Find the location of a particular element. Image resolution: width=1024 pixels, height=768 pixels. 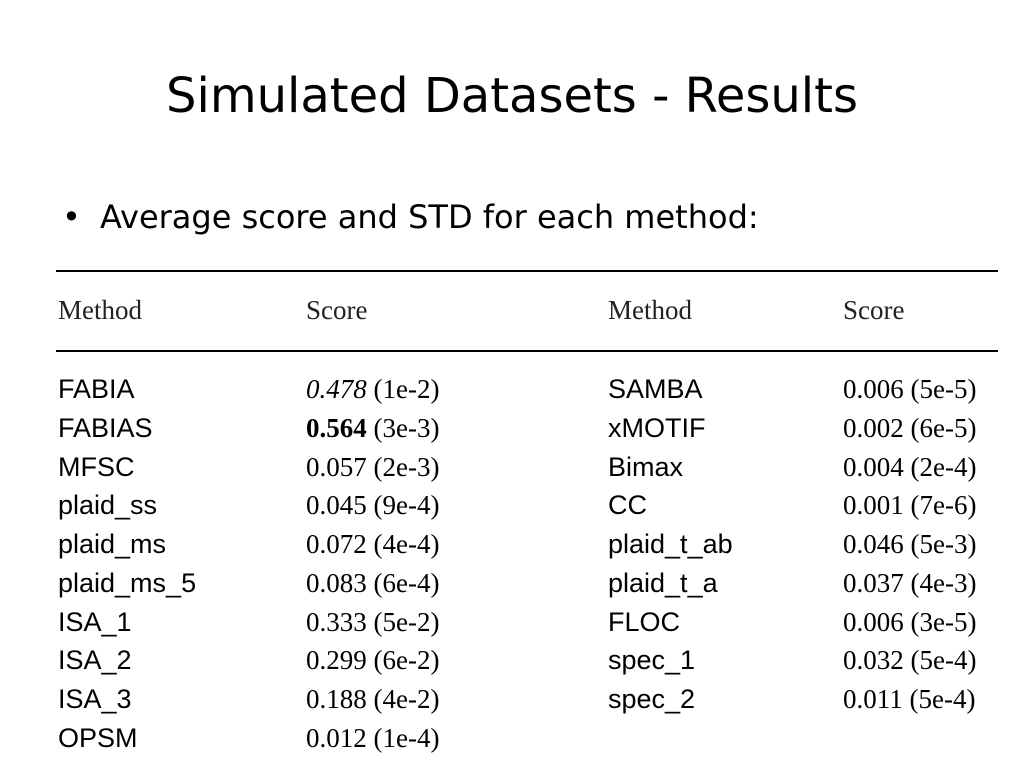

score-value: 0.564 is located at coordinates (336, 427).